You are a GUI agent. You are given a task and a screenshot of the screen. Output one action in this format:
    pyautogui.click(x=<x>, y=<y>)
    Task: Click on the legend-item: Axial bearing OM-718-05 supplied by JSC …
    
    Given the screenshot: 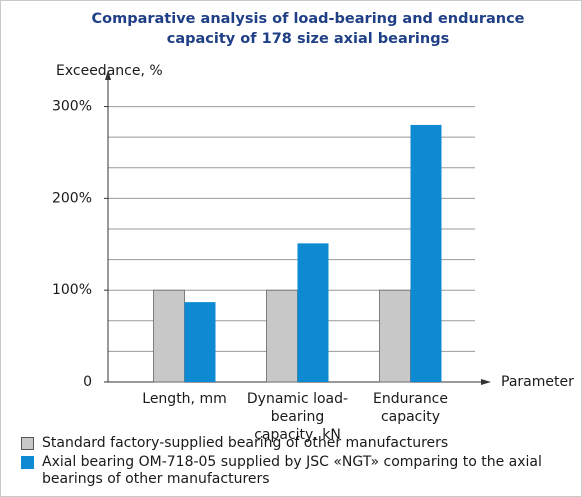 What is the action you would take?
    pyautogui.click(x=291, y=471)
    